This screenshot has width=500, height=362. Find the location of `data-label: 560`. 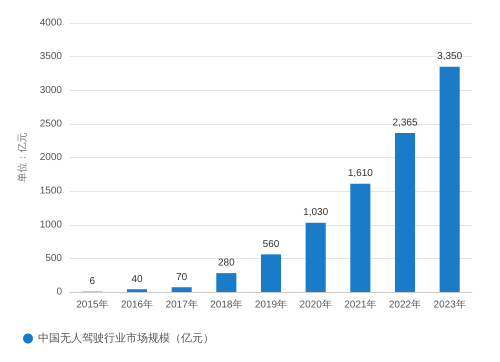

data-label: 560 is located at coordinates (271, 244).